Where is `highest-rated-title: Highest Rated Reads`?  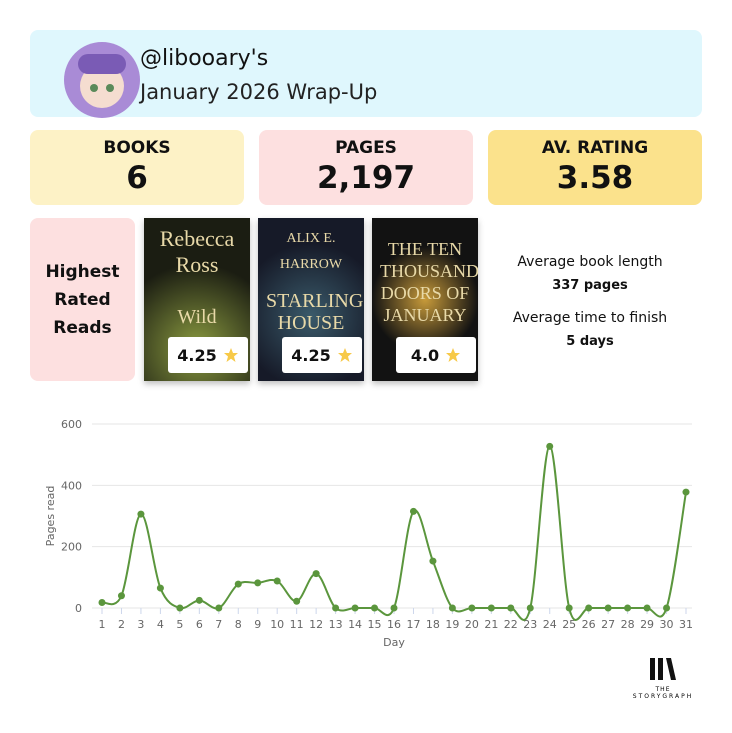 highest-rated-title: Highest Rated Reads is located at coordinates (82, 299).